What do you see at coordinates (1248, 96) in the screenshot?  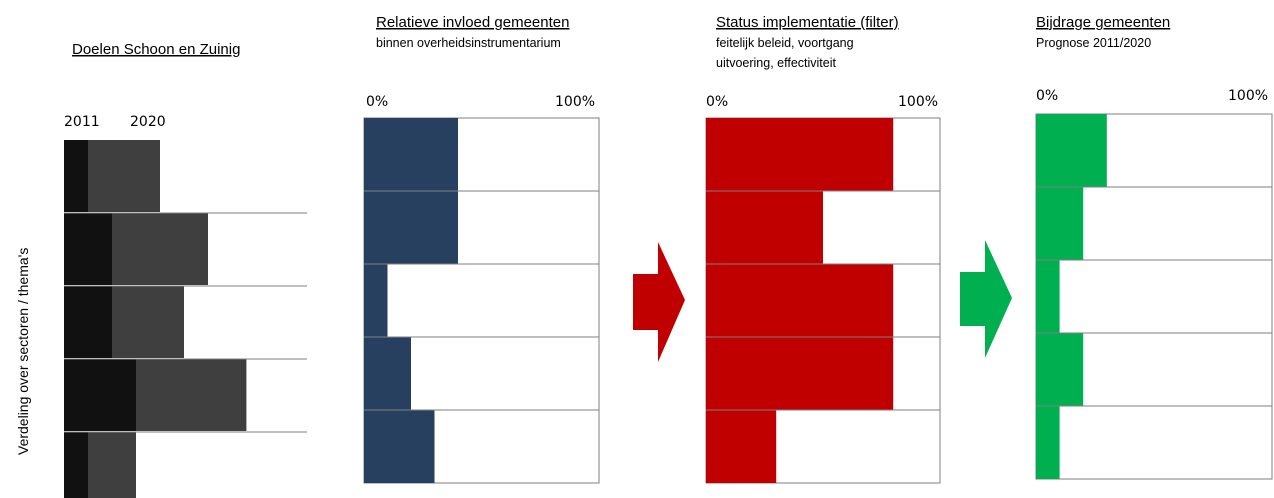 I see `contribution-axis-max: 100%` at bounding box center [1248, 96].